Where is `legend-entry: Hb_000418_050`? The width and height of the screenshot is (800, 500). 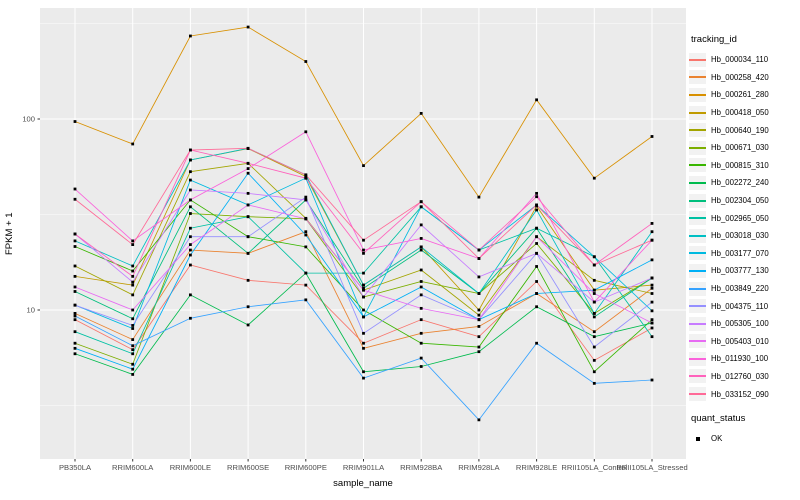 legend-entry: Hb_000418_050 is located at coordinates (744, 113).